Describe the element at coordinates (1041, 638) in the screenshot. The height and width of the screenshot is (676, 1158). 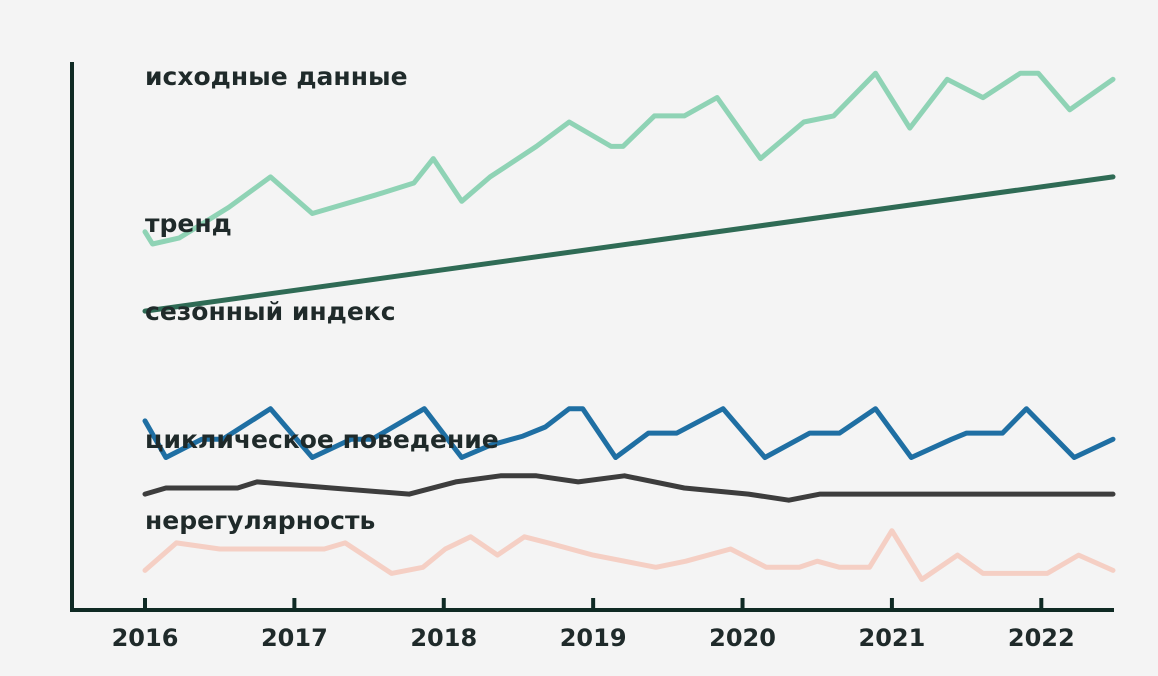
I see `x-tick-label-2022: 2022` at that location.